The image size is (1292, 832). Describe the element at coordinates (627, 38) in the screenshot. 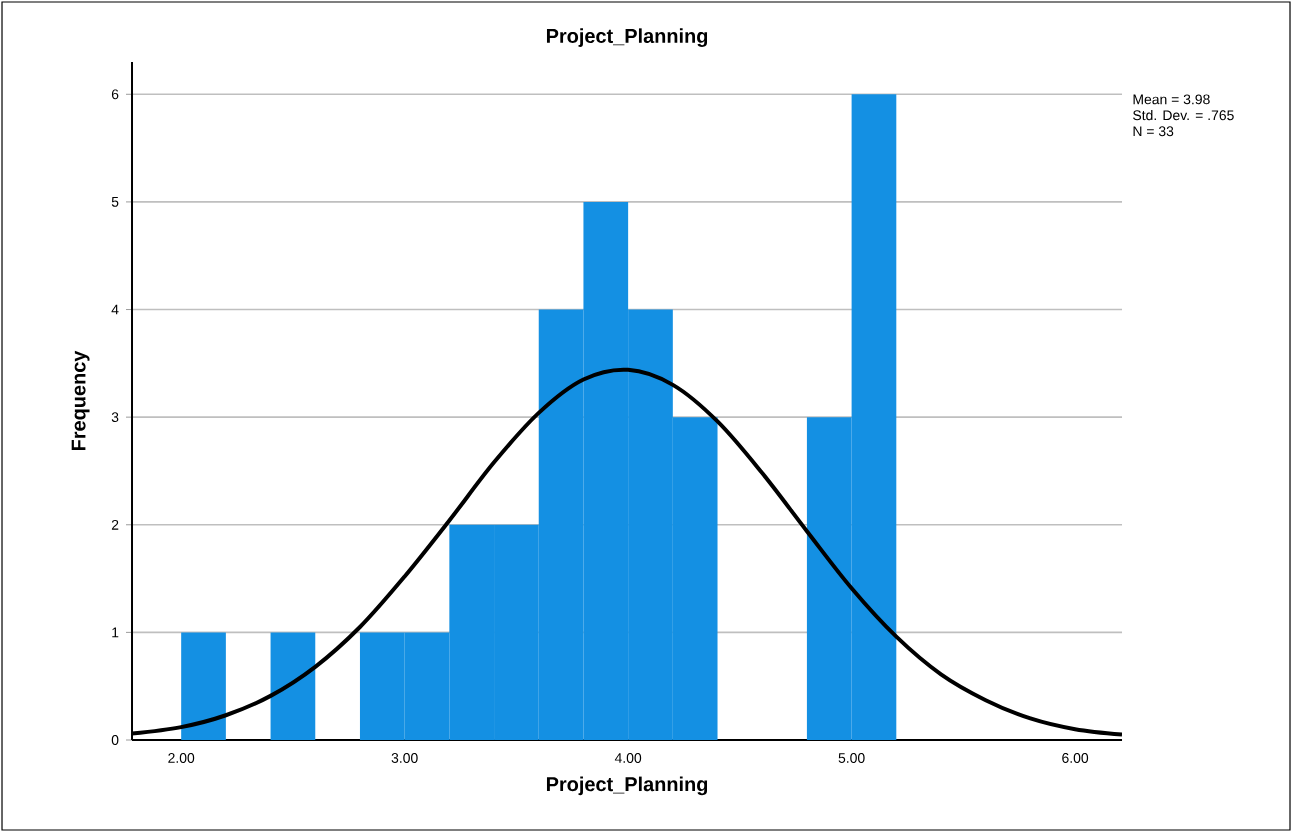

I see `chart-title: Project_Planning` at that location.